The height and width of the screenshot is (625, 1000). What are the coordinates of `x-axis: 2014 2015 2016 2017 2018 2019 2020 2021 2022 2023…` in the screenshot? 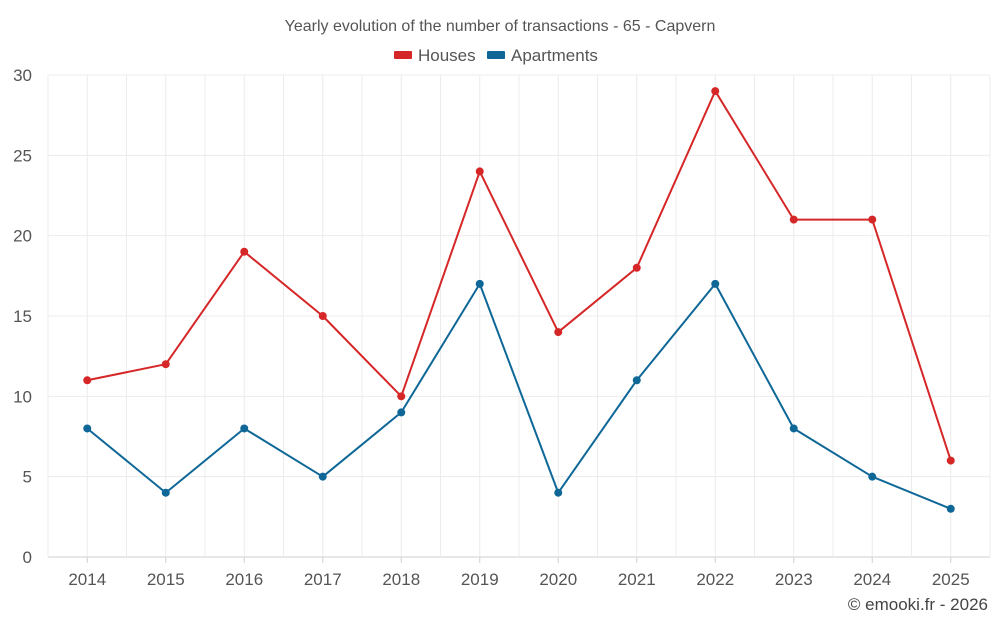 It's located at (519, 573).